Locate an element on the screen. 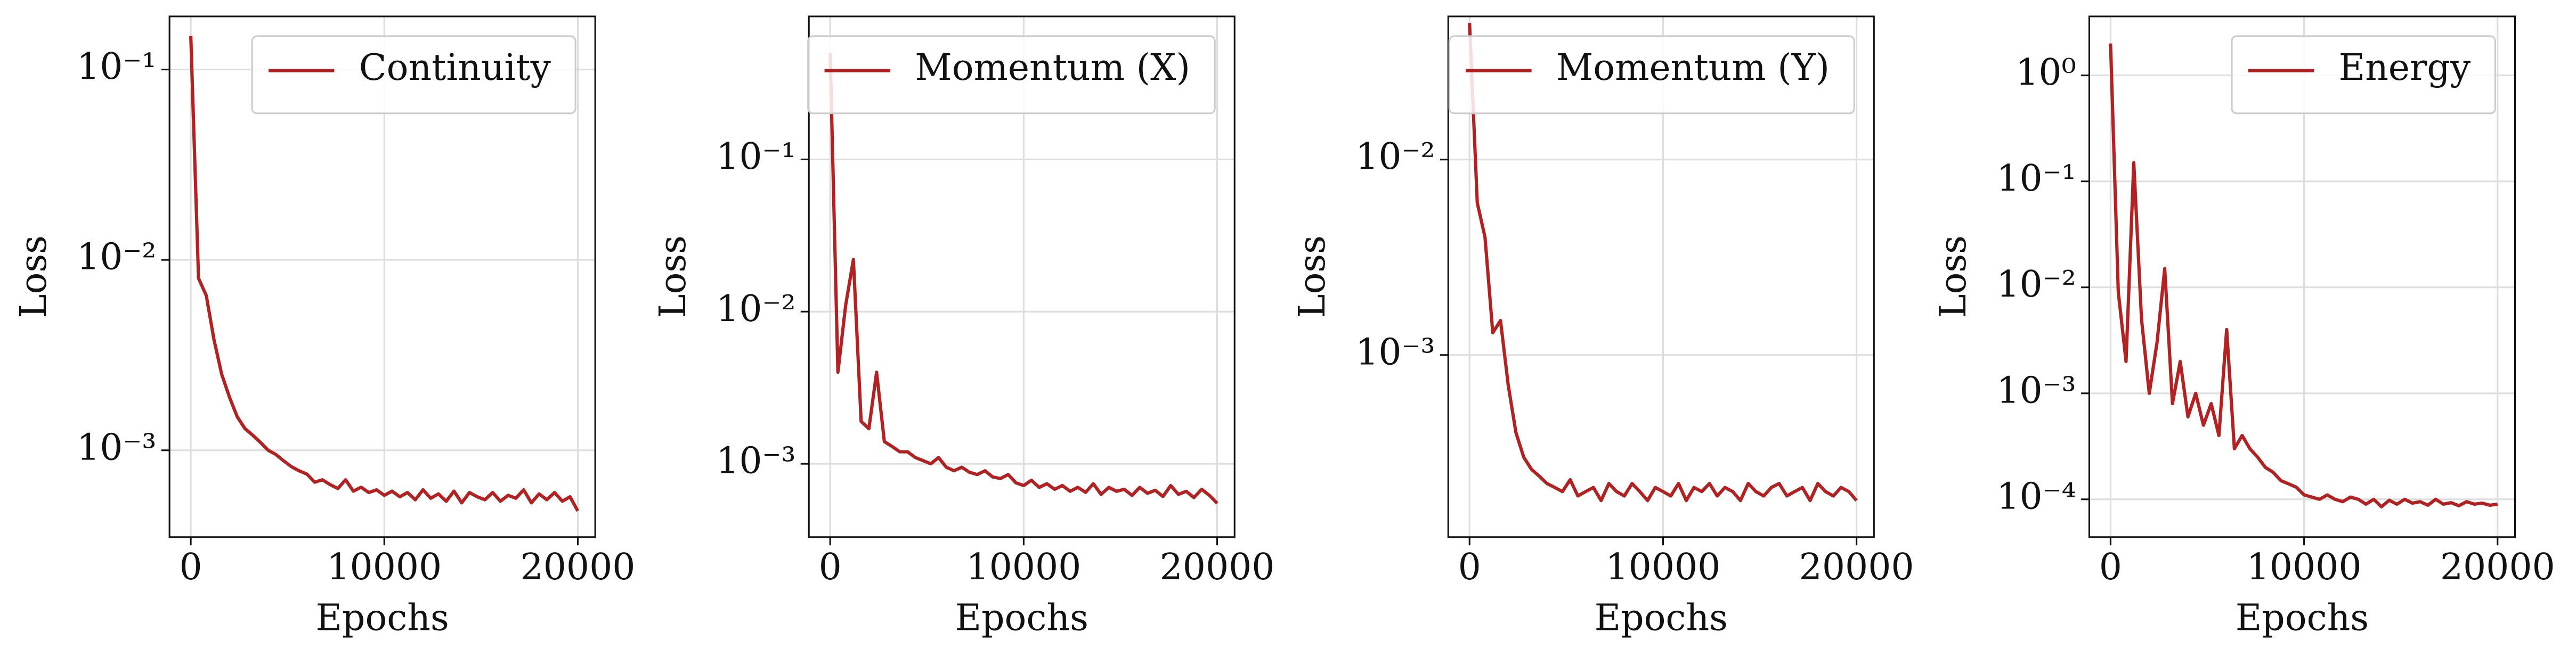 This screenshot has width=2576, height=657. legend: Energy is located at coordinates (2363, 74).